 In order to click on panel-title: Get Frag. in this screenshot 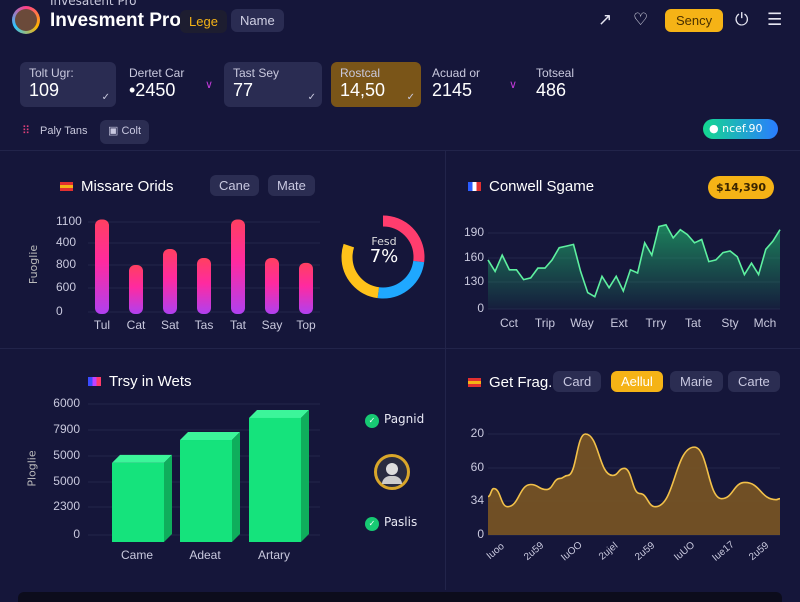, I will do `click(510, 382)`.